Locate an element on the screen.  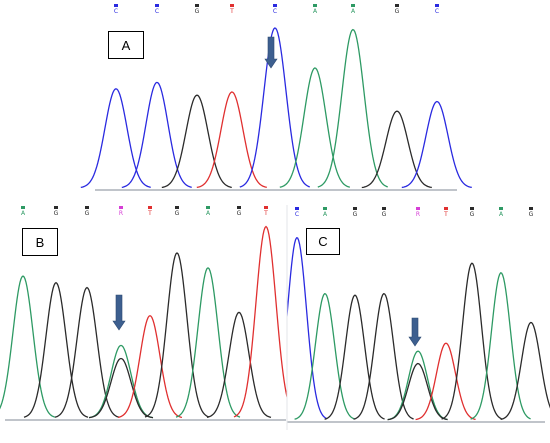
panel-b-label: B is located at coordinates (40, 242).